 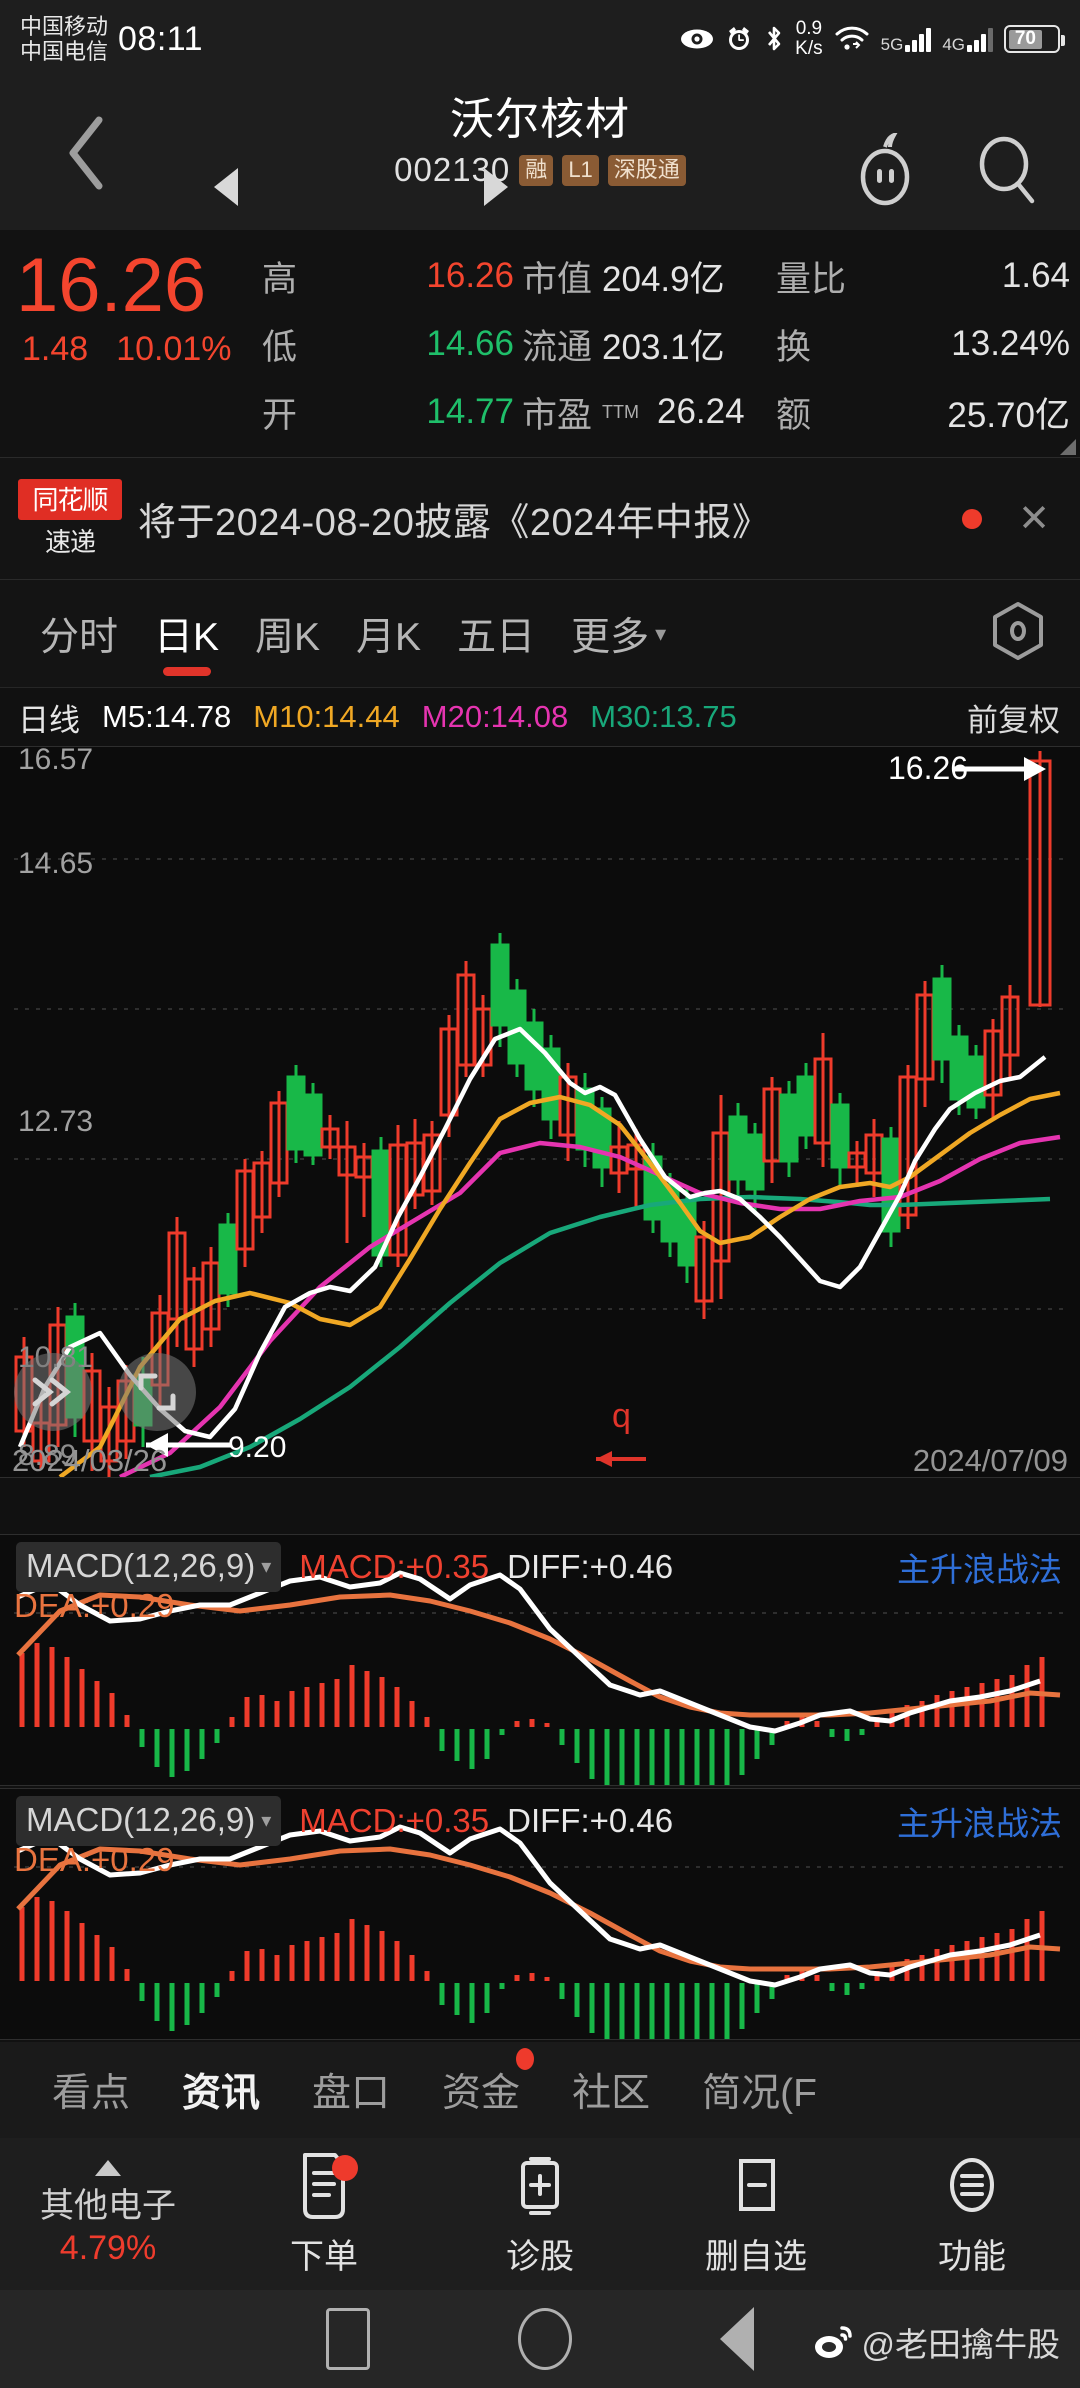 What do you see at coordinates (1010, 343) in the screenshot?
I see `metric-value-turnover: 13.24%` at bounding box center [1010, 343].